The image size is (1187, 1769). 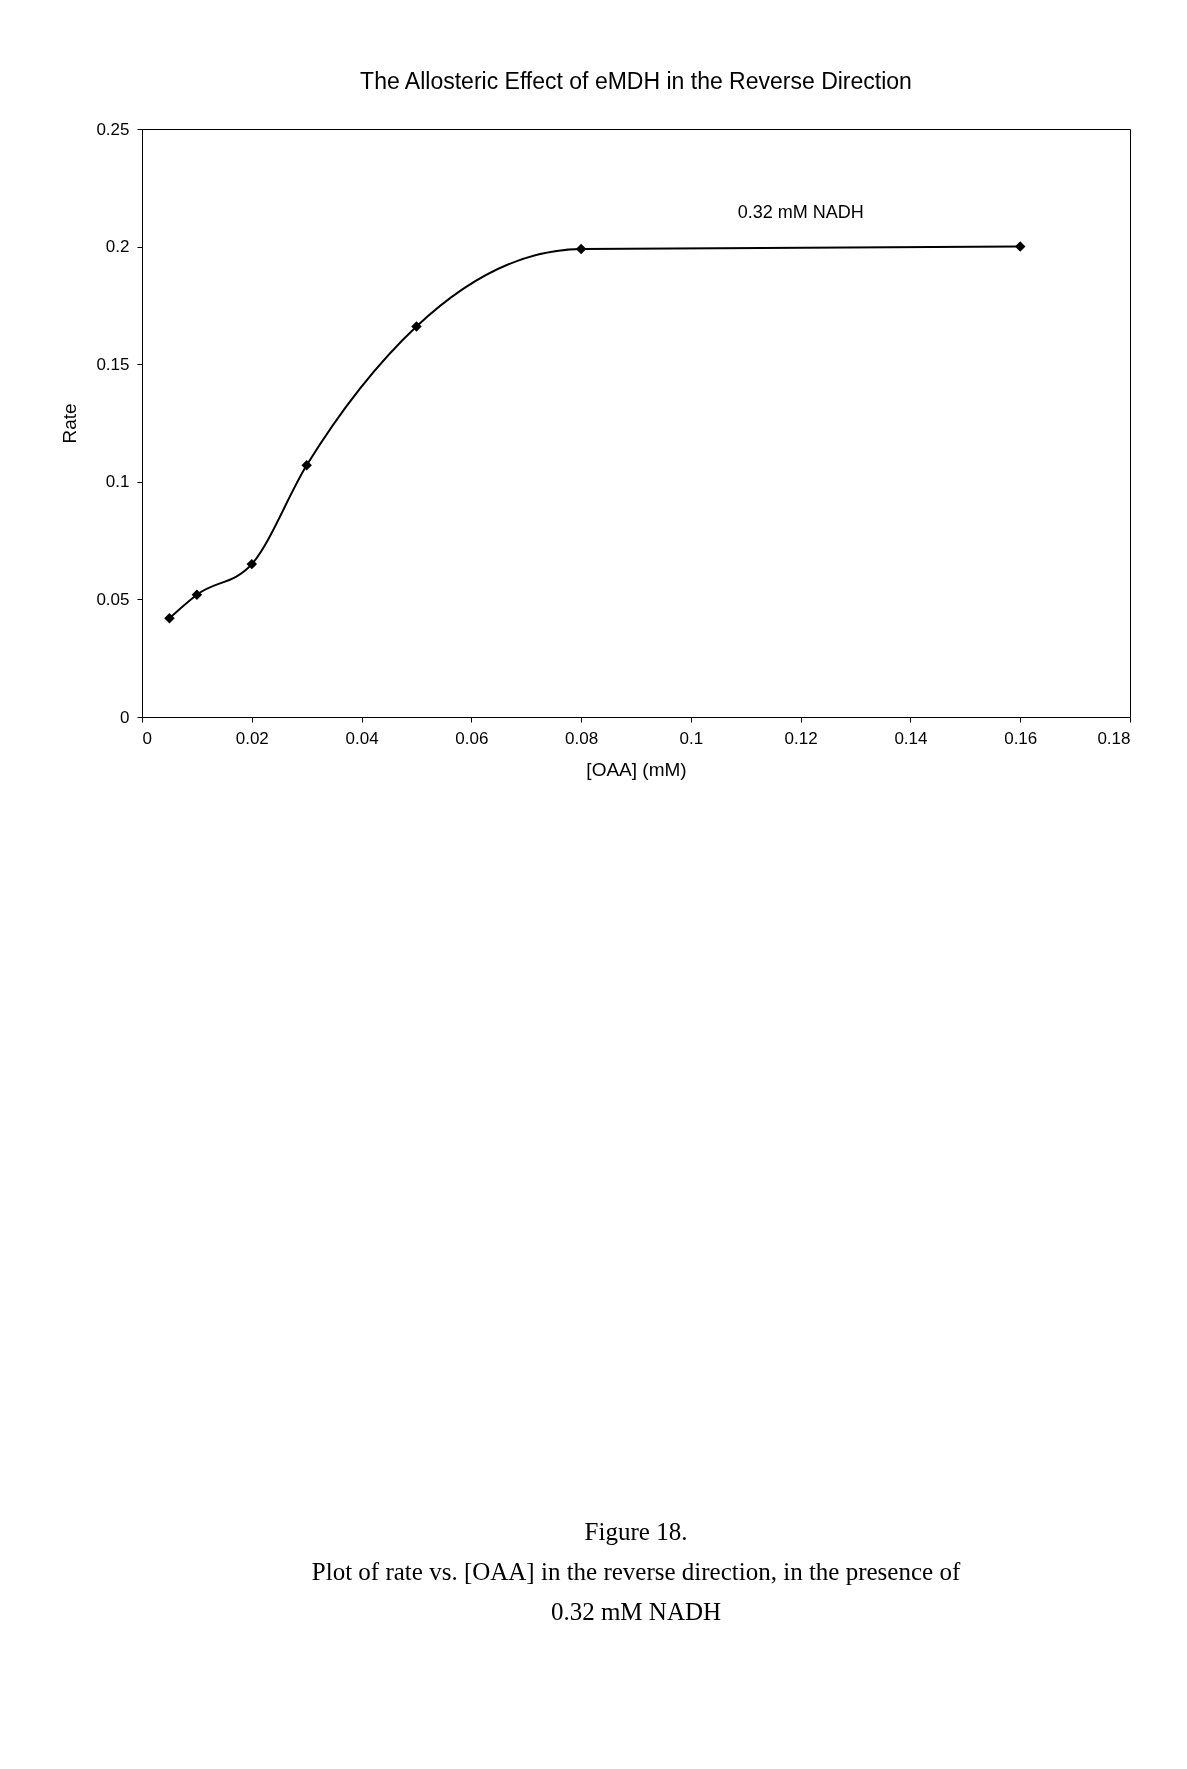 I want to click on y-tick-label: 0, so click(x=125, y=717).